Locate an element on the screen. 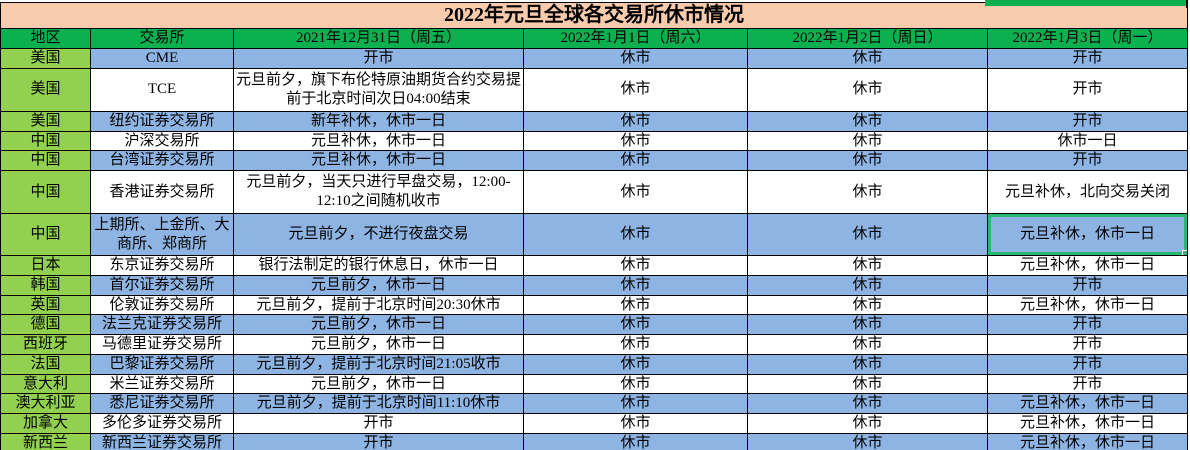 This screenshot has height=450, width=1190. cell-region: 法国 is located at coordinates (45, 364).